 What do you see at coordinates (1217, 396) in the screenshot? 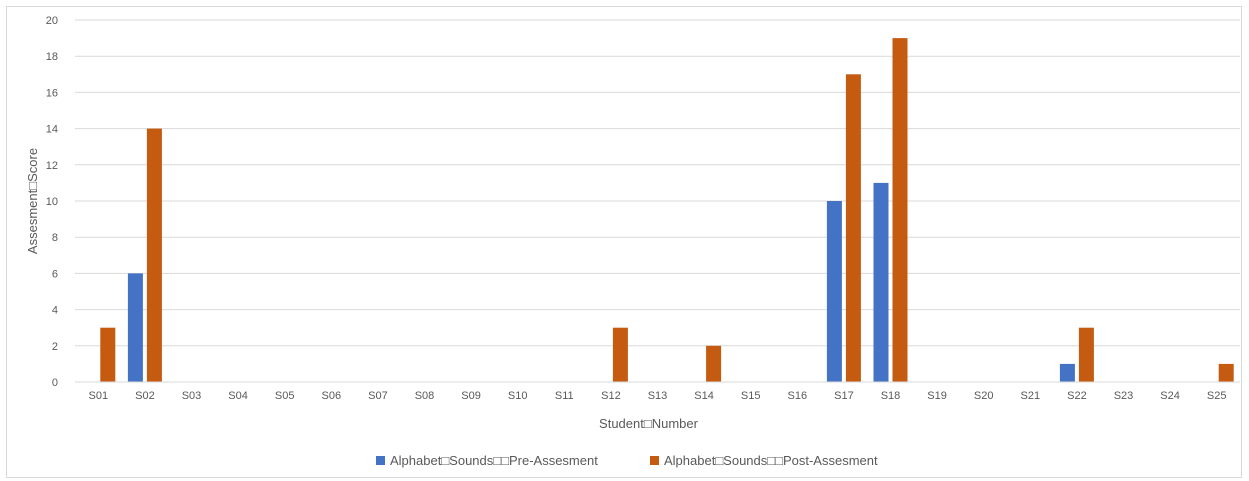
I see `x-tick-label: S25` at bounding box center [1217, 396].